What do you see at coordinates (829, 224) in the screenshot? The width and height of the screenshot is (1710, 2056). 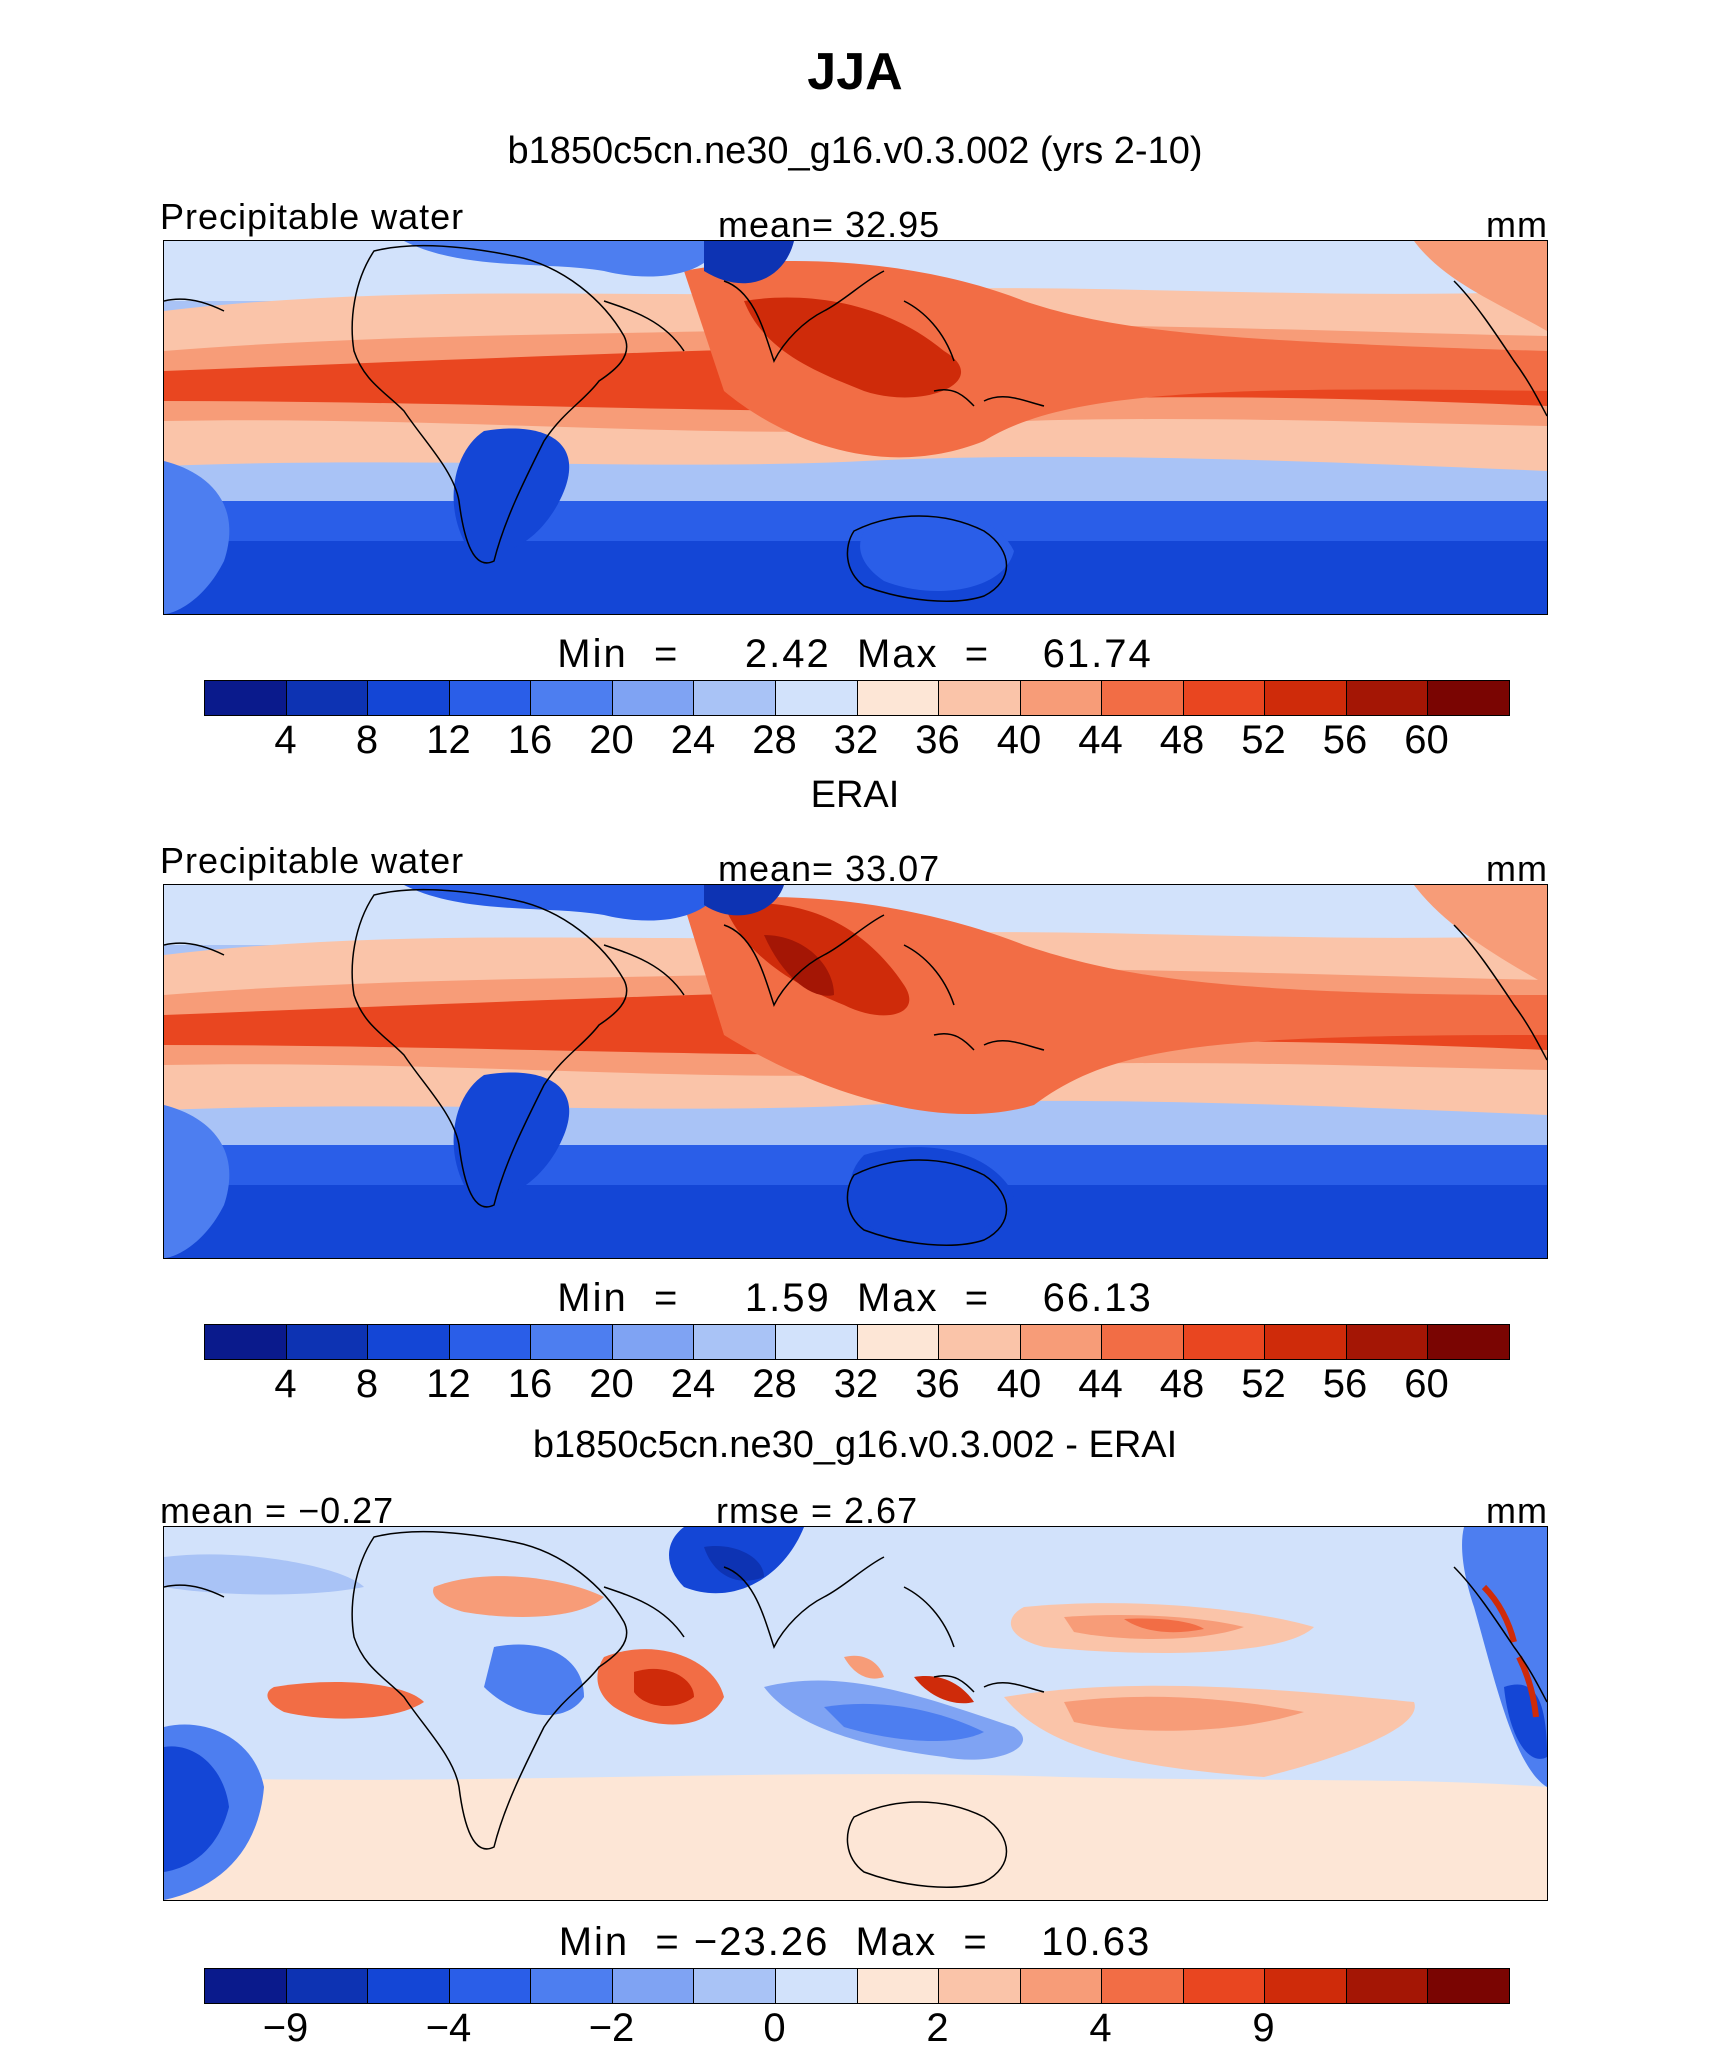 I see `panel-1-mean-label: mean= 32.95` at bounding box center [829, 224].